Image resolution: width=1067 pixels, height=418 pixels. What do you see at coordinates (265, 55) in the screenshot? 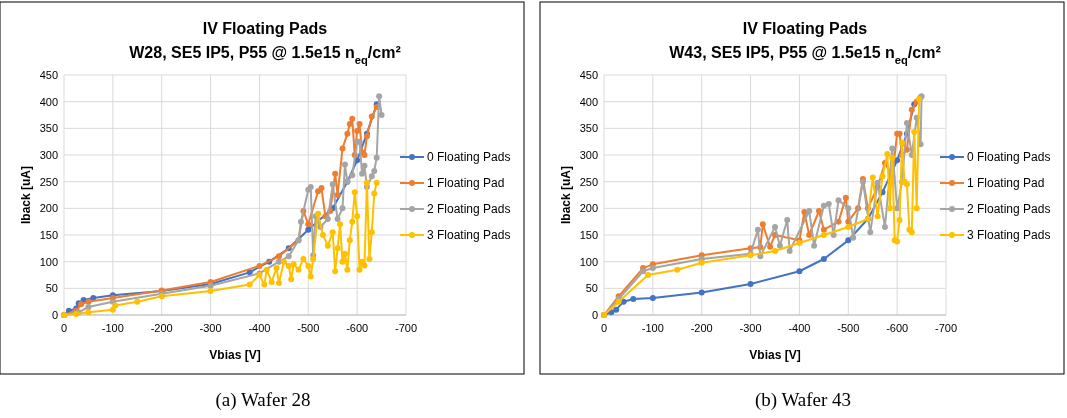
I see `chart-subtitle: W28, SE5 IP5, P55 @ 1.5e15 n$_{eq}$/cm²` at bounding box center [265, 55].